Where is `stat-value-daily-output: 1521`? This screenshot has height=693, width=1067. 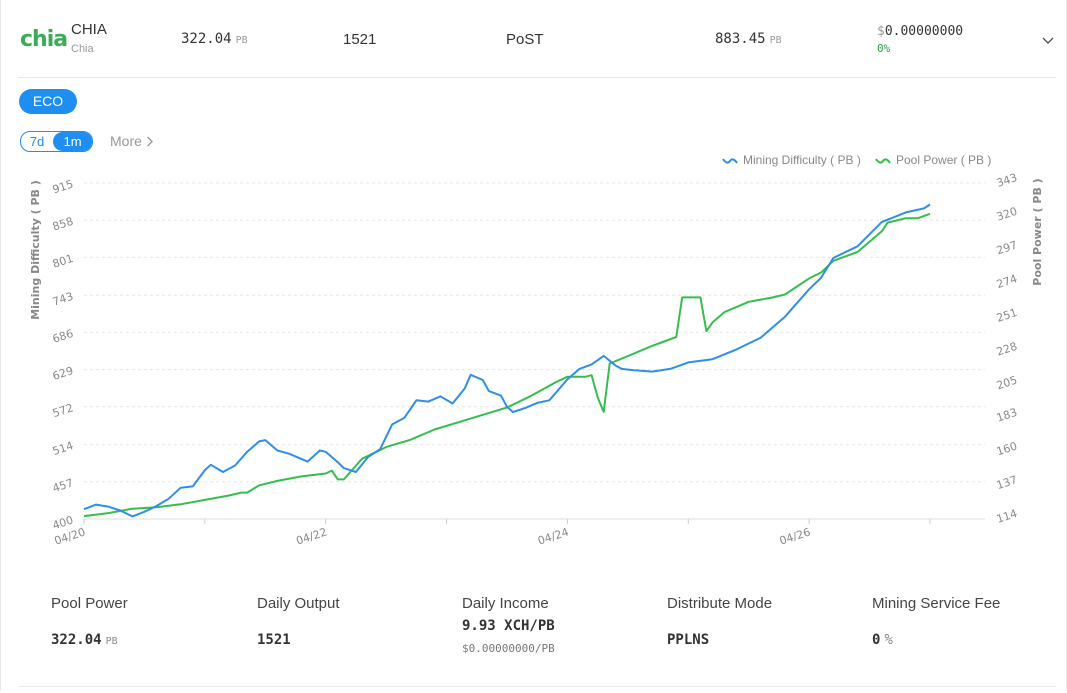
stat-value-daily-output: 1521 is located at coordinates (274, 640).